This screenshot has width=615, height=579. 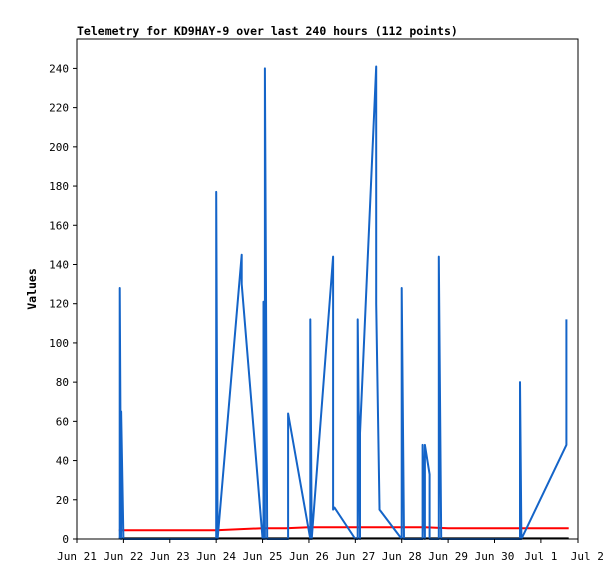 What do you see at coordinates (263, 556) in the screenshot?
I see `x-tick-label: Jun 25` at bounding box center [263, 556].